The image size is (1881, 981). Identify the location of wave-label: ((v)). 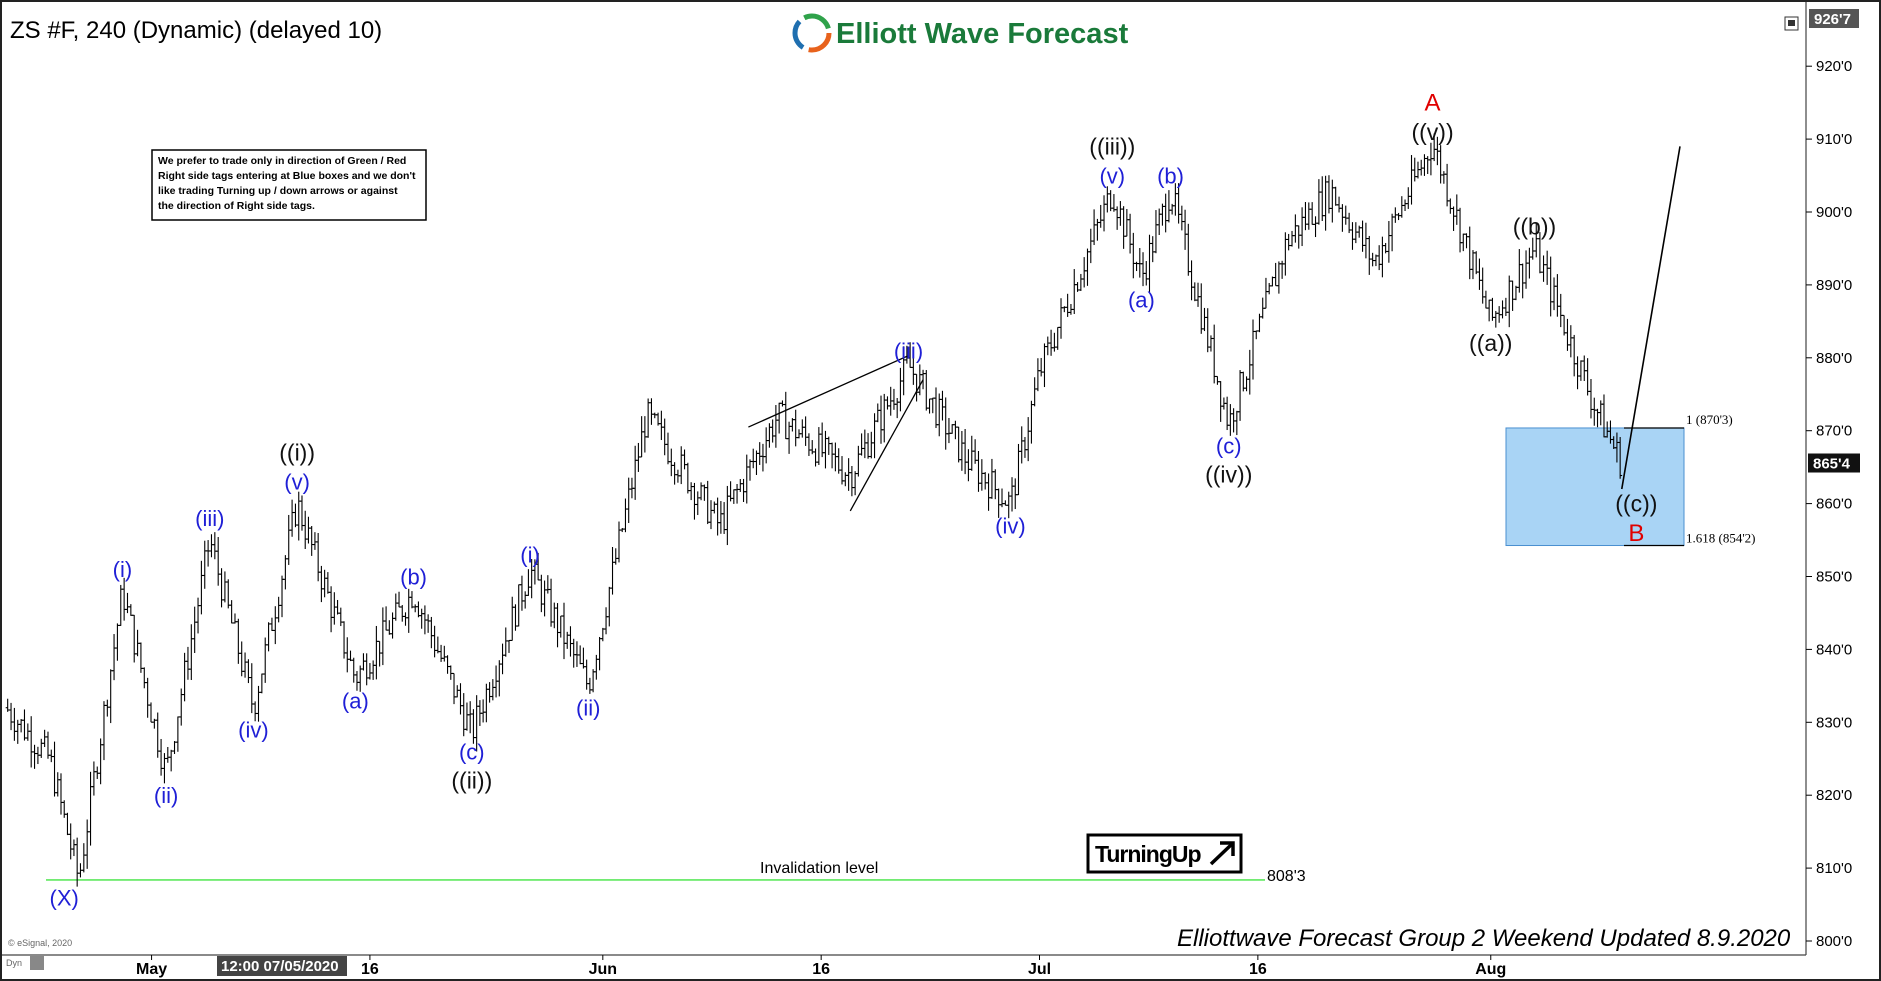
(1432, 132).